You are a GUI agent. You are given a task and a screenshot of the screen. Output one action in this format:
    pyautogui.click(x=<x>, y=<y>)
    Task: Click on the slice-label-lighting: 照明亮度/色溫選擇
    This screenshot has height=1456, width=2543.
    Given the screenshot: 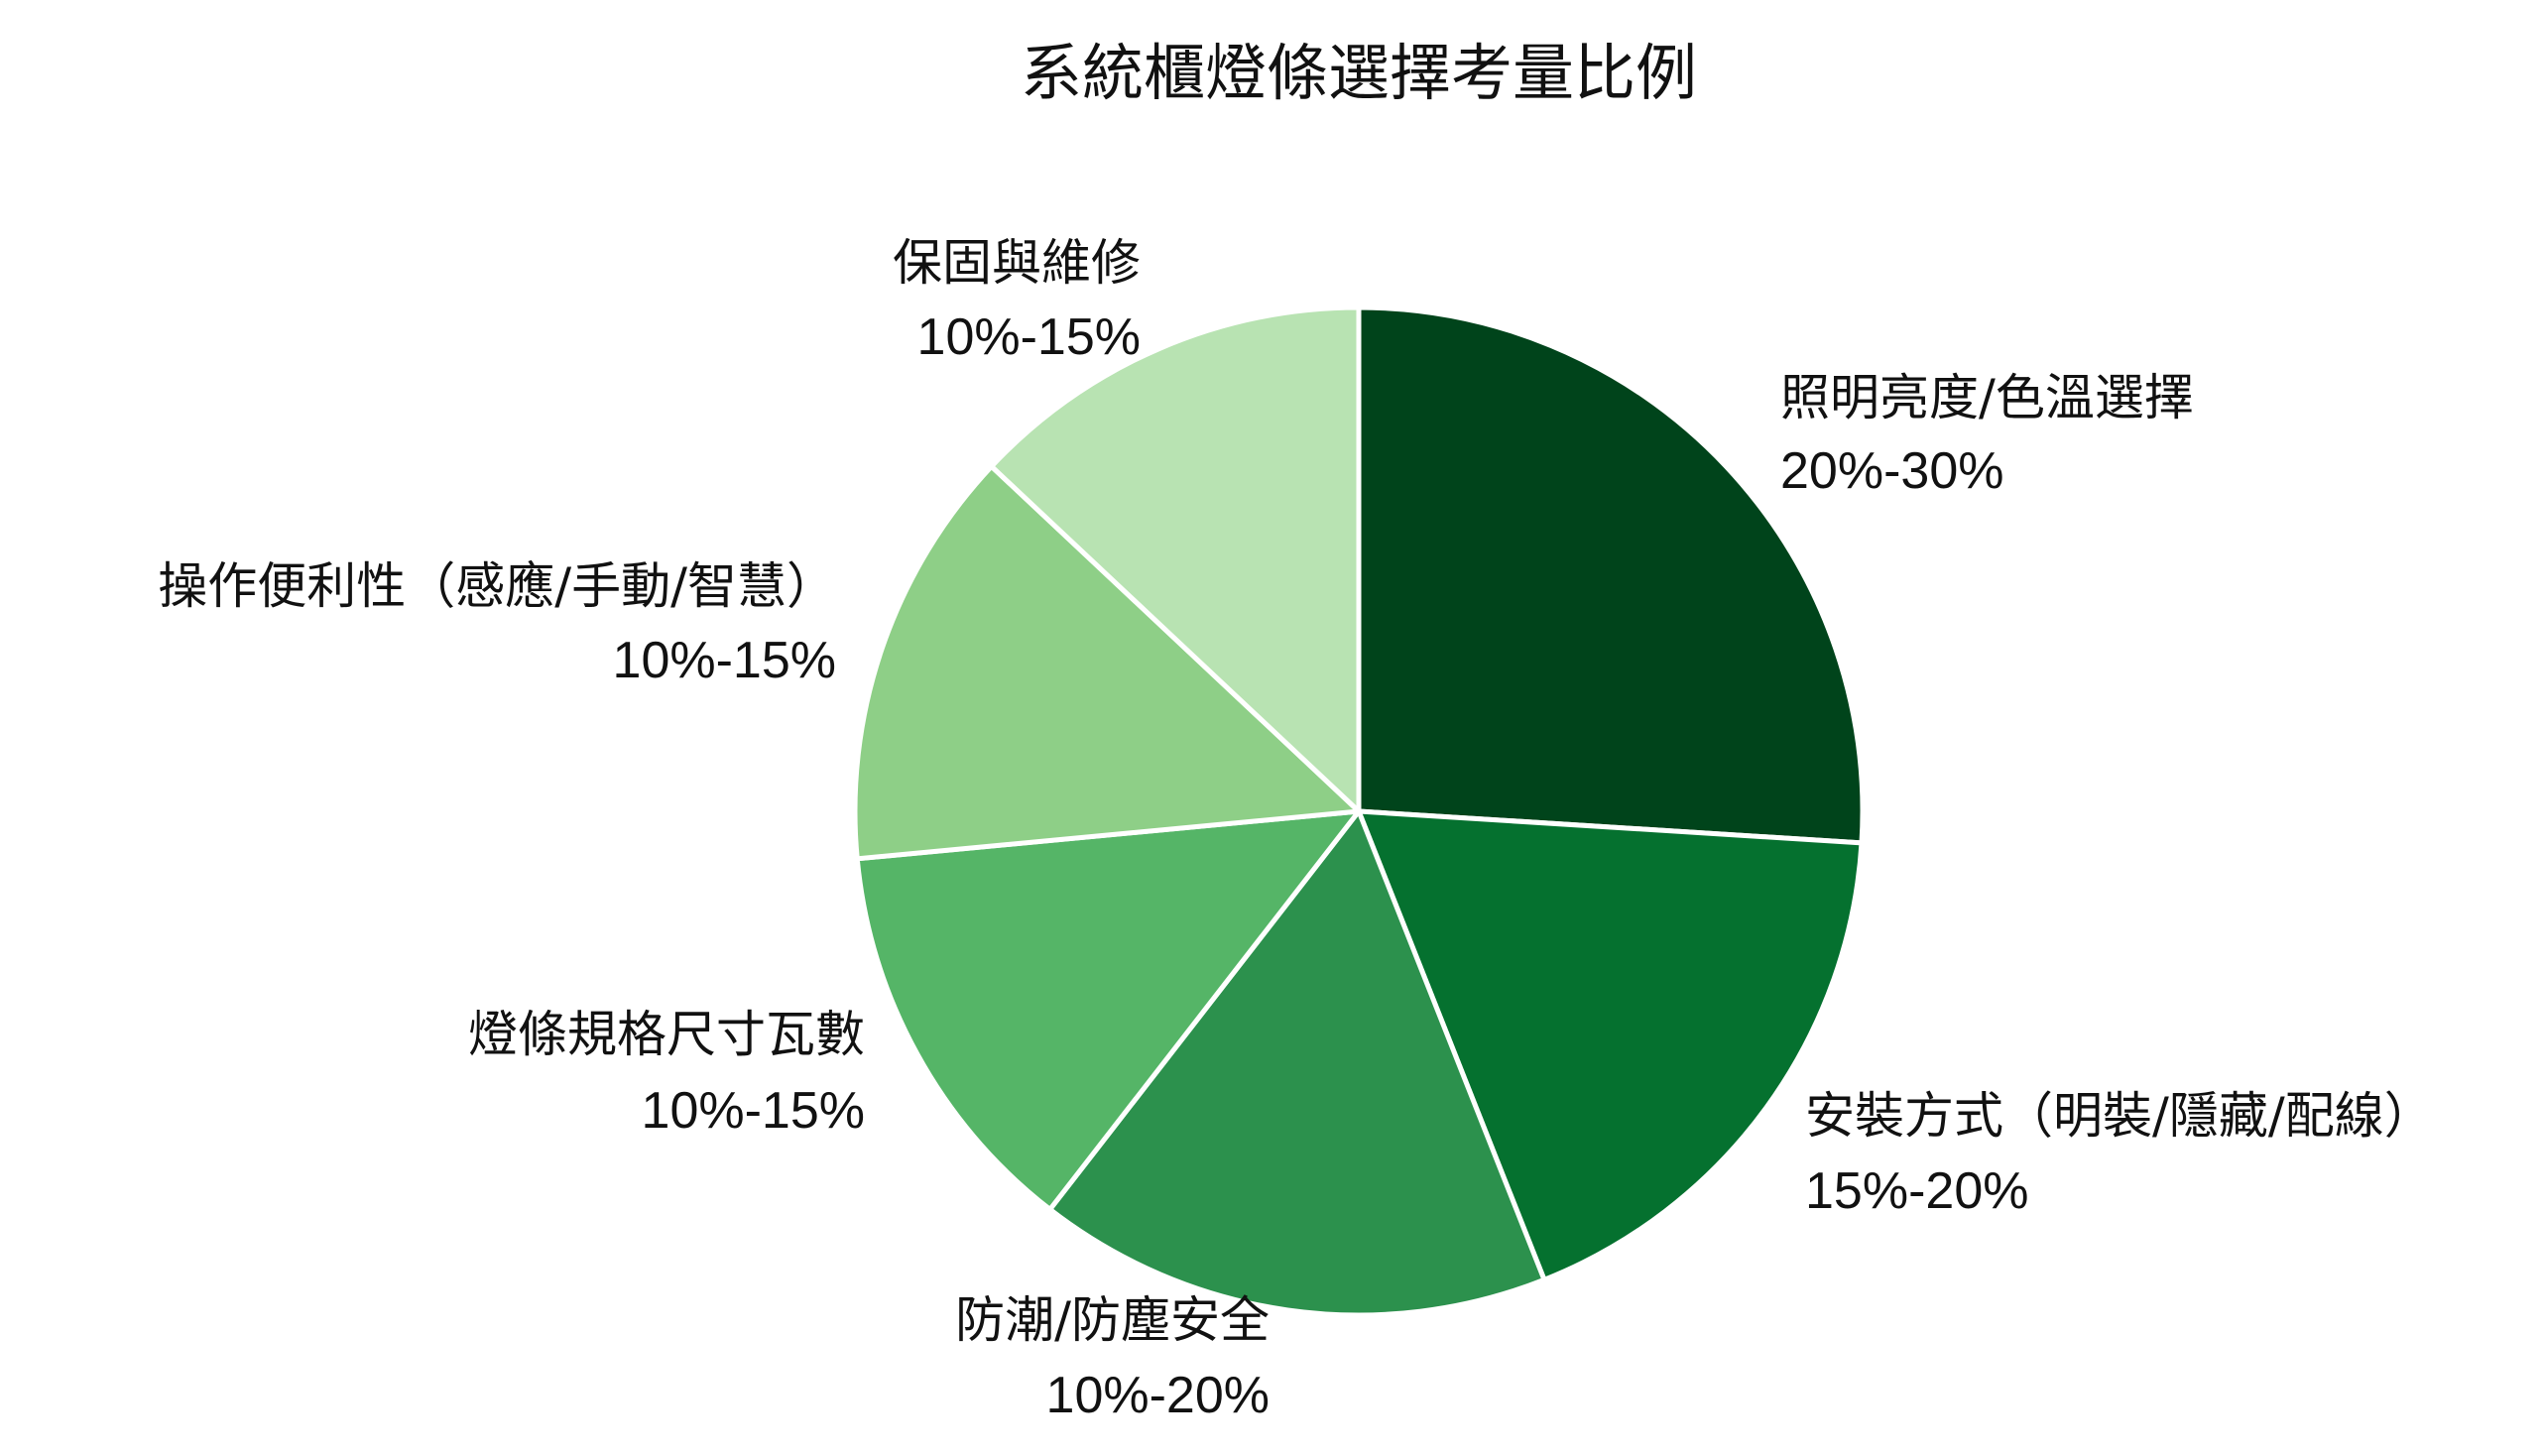 What is the action you would take?
    pyautogui.click(x=1987, y=397)
    